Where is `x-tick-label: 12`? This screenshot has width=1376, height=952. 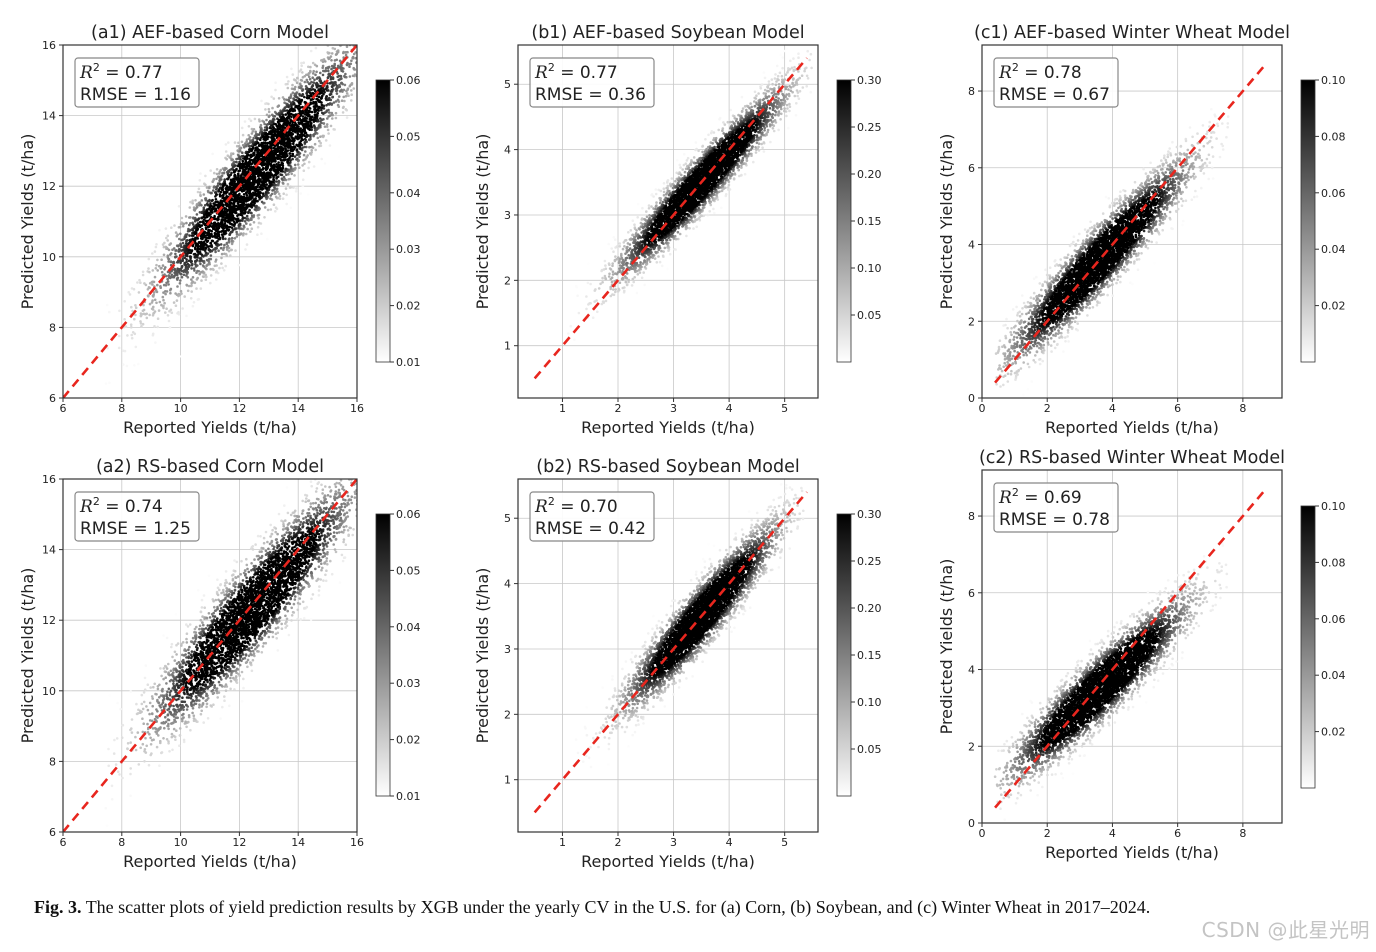
x-tick-label: 12 is located at coordinates (239, 408).